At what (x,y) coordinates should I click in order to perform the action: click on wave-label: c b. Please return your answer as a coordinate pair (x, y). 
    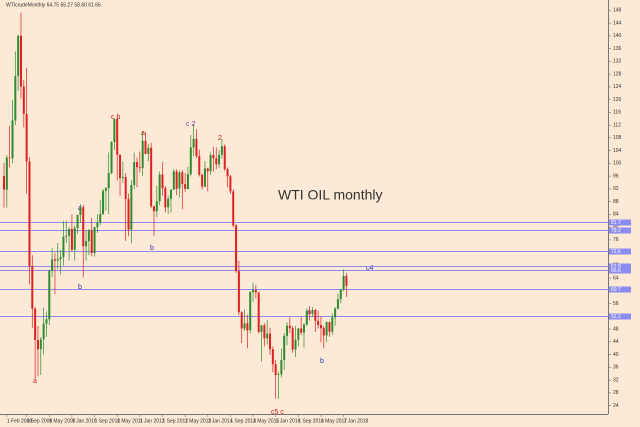
    Looking at the image, I should click on (115, 117).